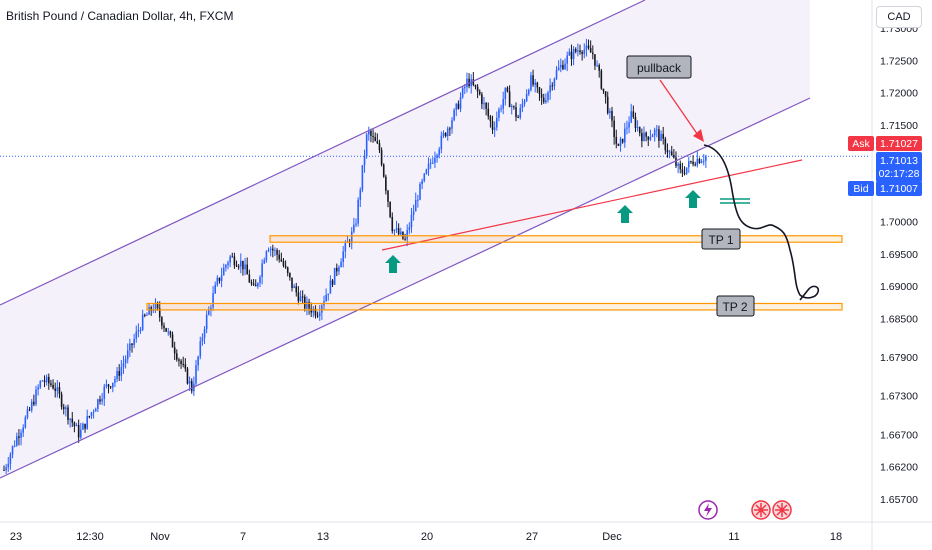 The height and width of the screenshot is (550, 932). I want to click on lightning-icon, so click(708, 510).